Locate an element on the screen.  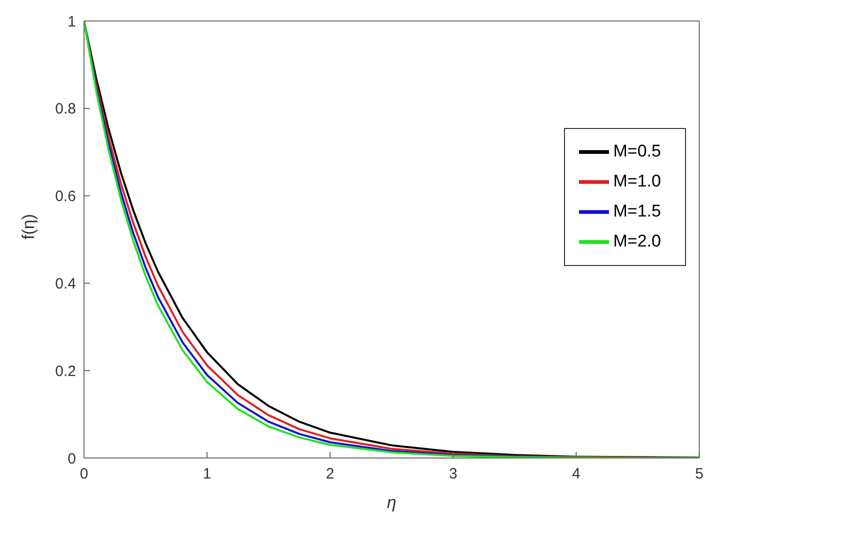
y-tick-label: 1 is located at coordinates (72, 21).